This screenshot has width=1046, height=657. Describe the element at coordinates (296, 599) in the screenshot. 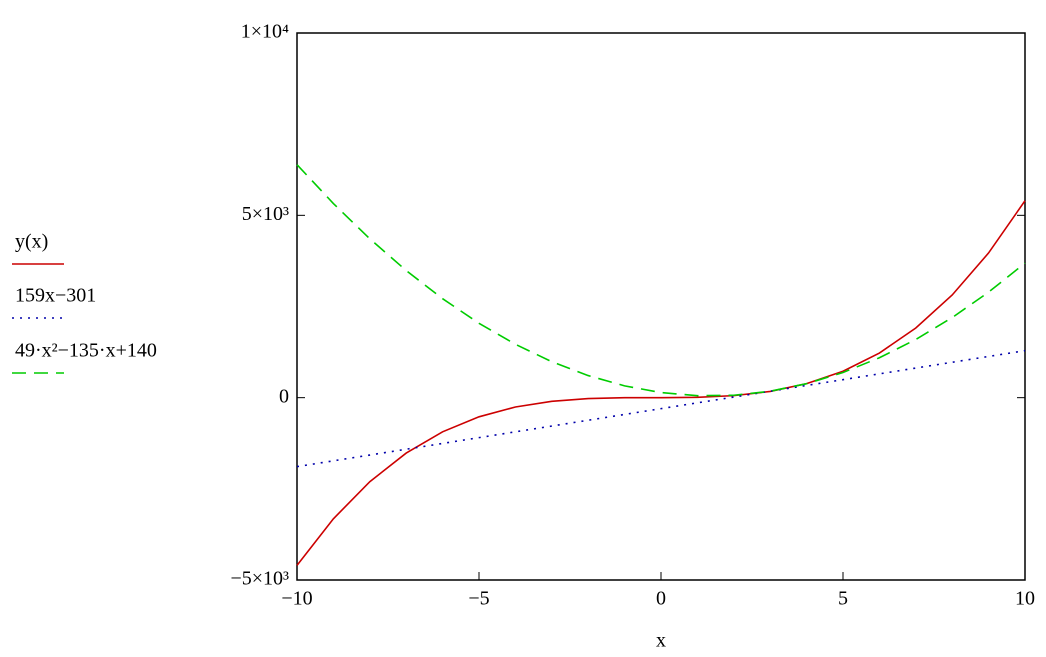

I see `x-tick-label: −10` at that location.